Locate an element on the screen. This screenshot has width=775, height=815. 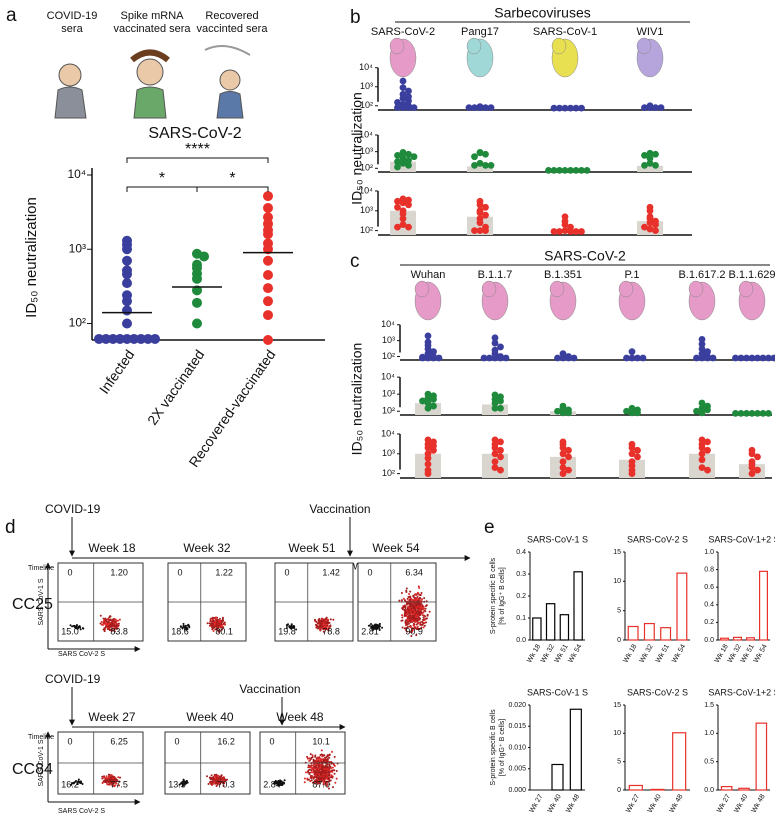
virus-label: B.1.617.2 is located at coordinates (701, 275).